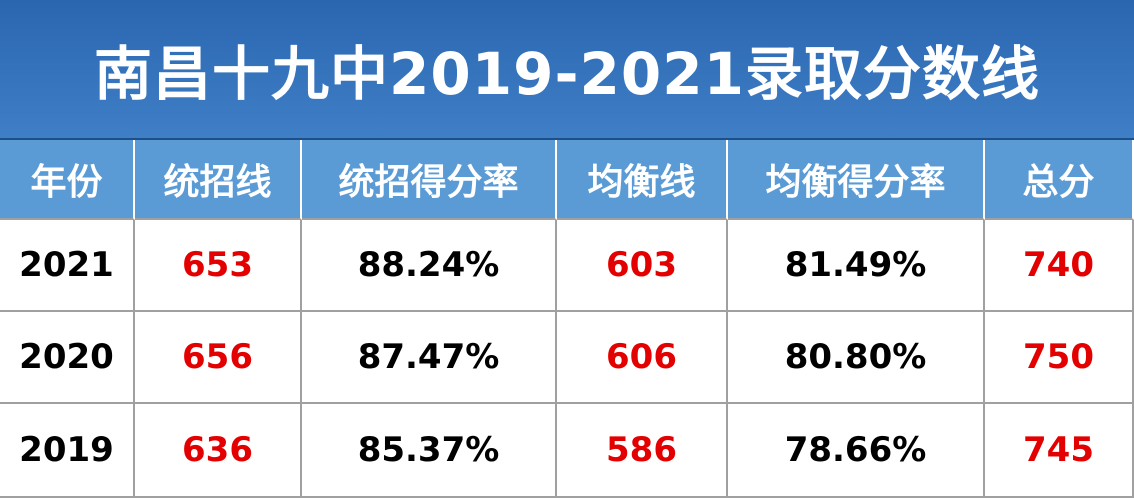 The image size is (1134, 498). What do you see at coordinates (1059, 451) in the screenshot?
I see `table-cell: 745` at bounding box center [1059, 451].